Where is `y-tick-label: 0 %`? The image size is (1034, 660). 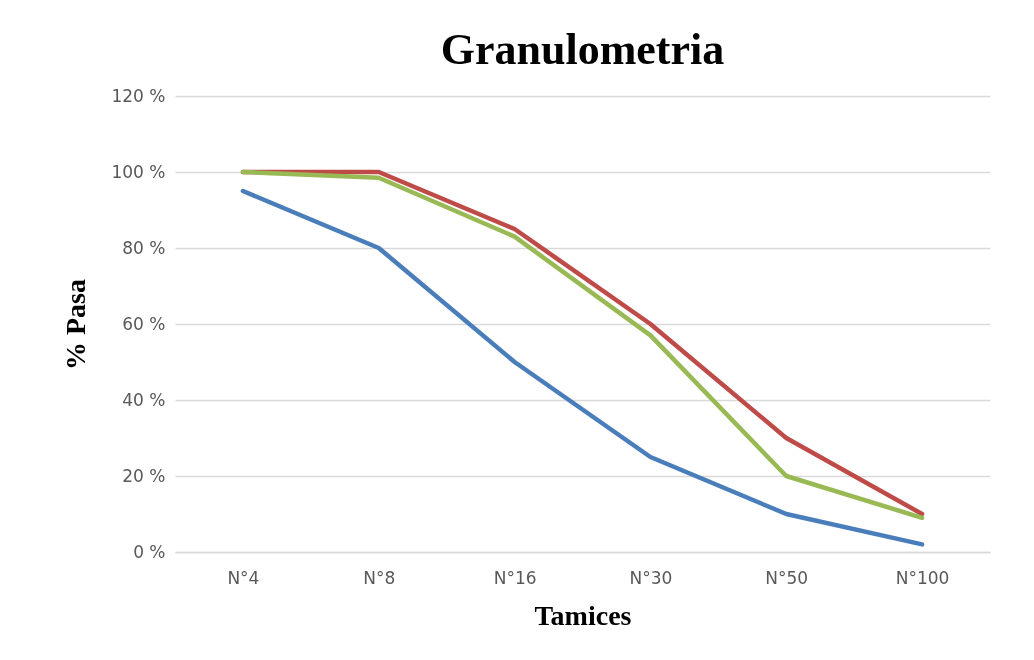 y-tick-label: 0 % is located at coordinates (149, 551).